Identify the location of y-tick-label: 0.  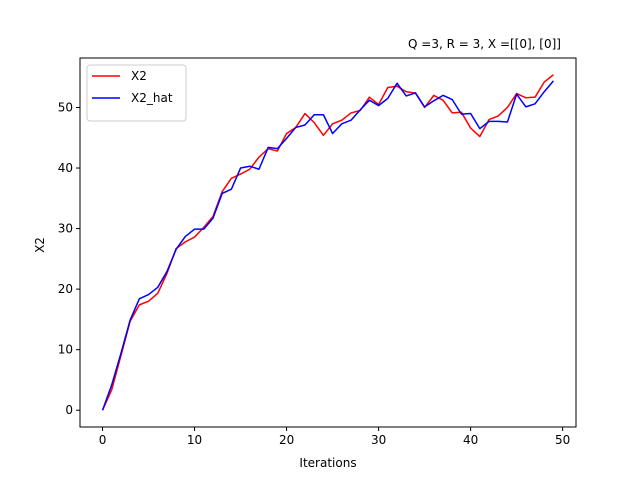
(69, 410).